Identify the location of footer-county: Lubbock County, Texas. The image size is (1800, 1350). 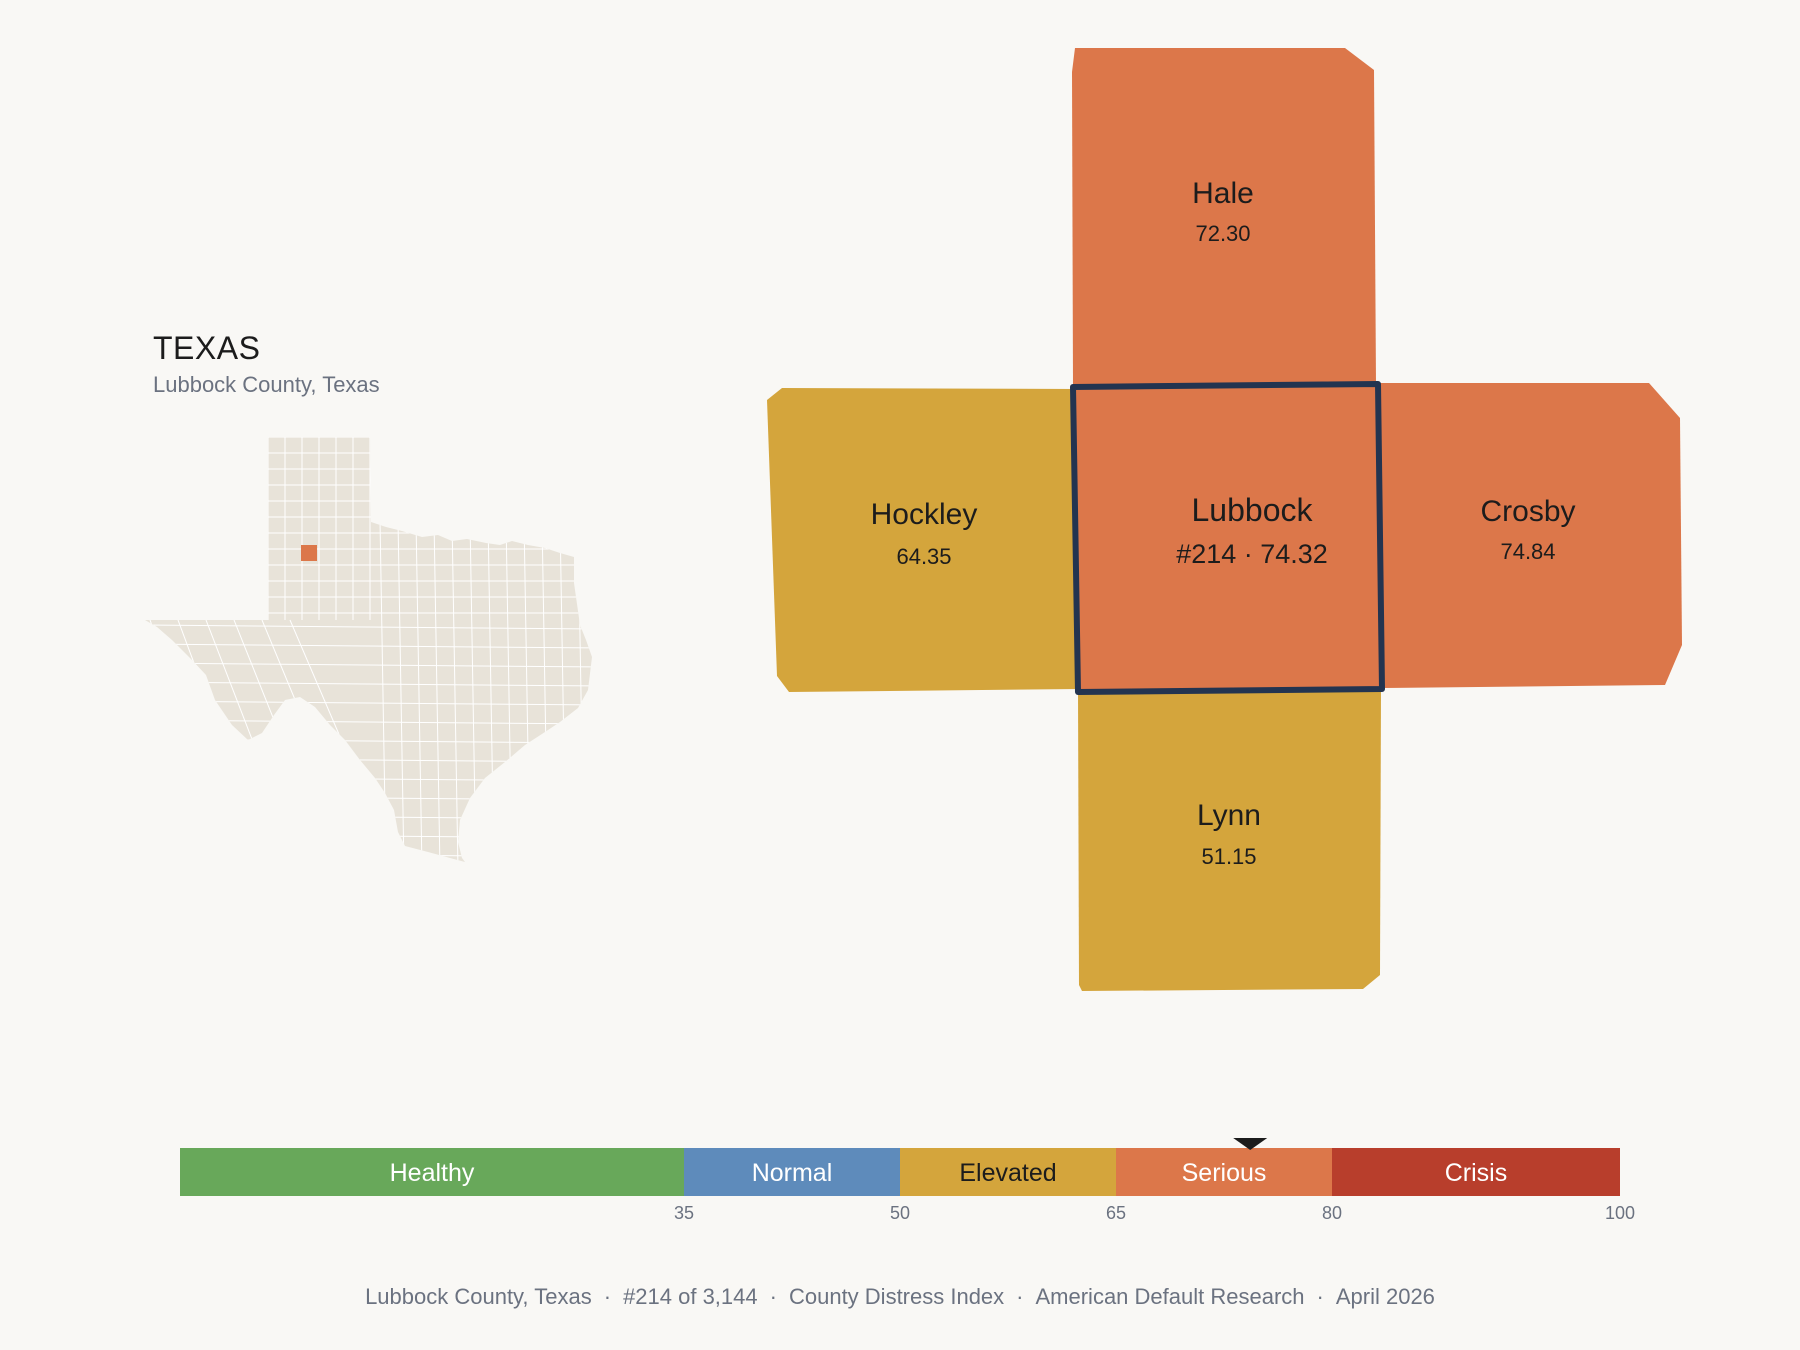
(478, 1296).